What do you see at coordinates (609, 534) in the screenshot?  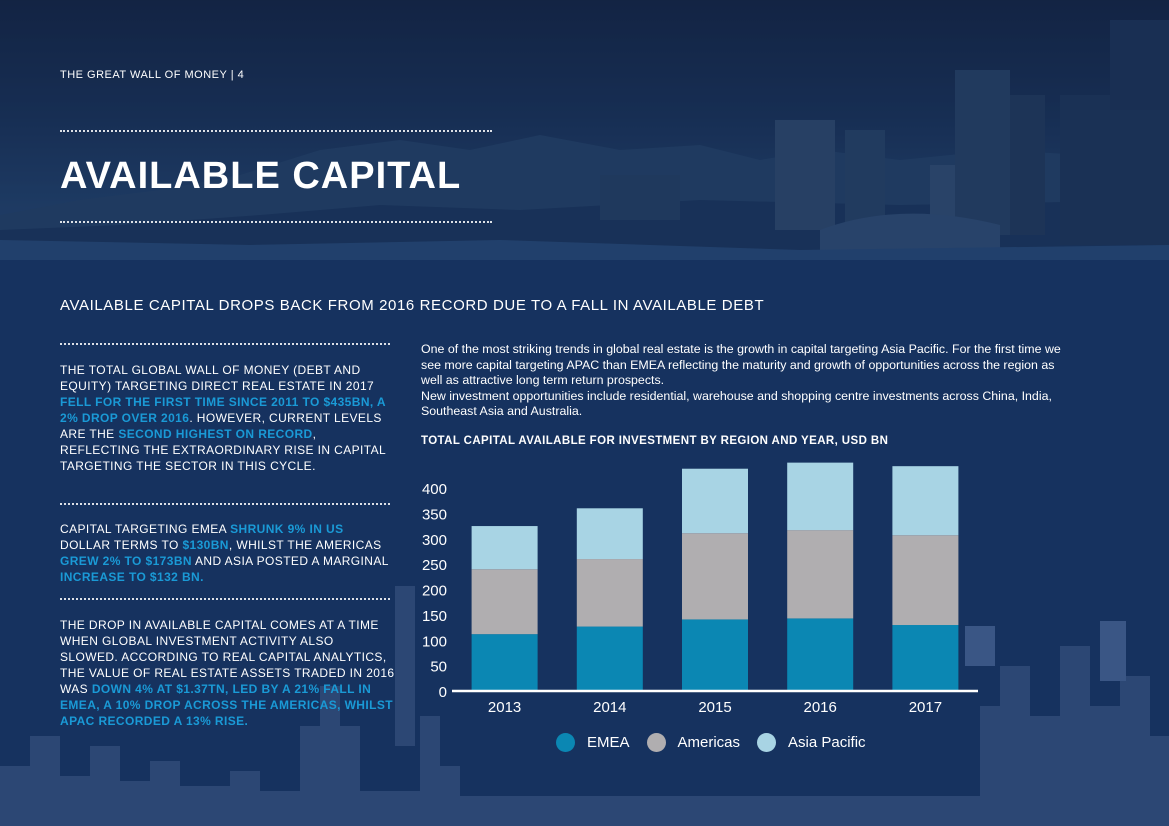 I see `bar-asia-pacific-2014` at bounding box center [609, 534].